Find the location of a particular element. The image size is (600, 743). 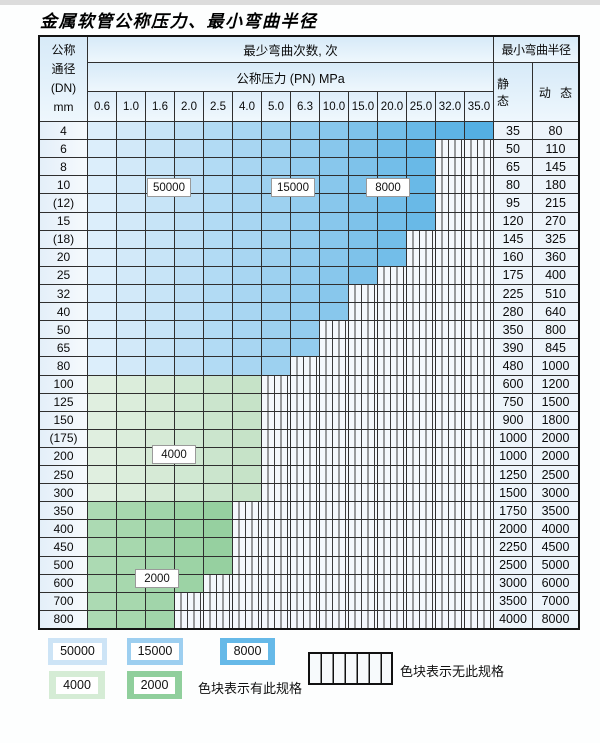

legend-has-spec-text: 色块表示有此规格 is located at coordinates (250, 688).